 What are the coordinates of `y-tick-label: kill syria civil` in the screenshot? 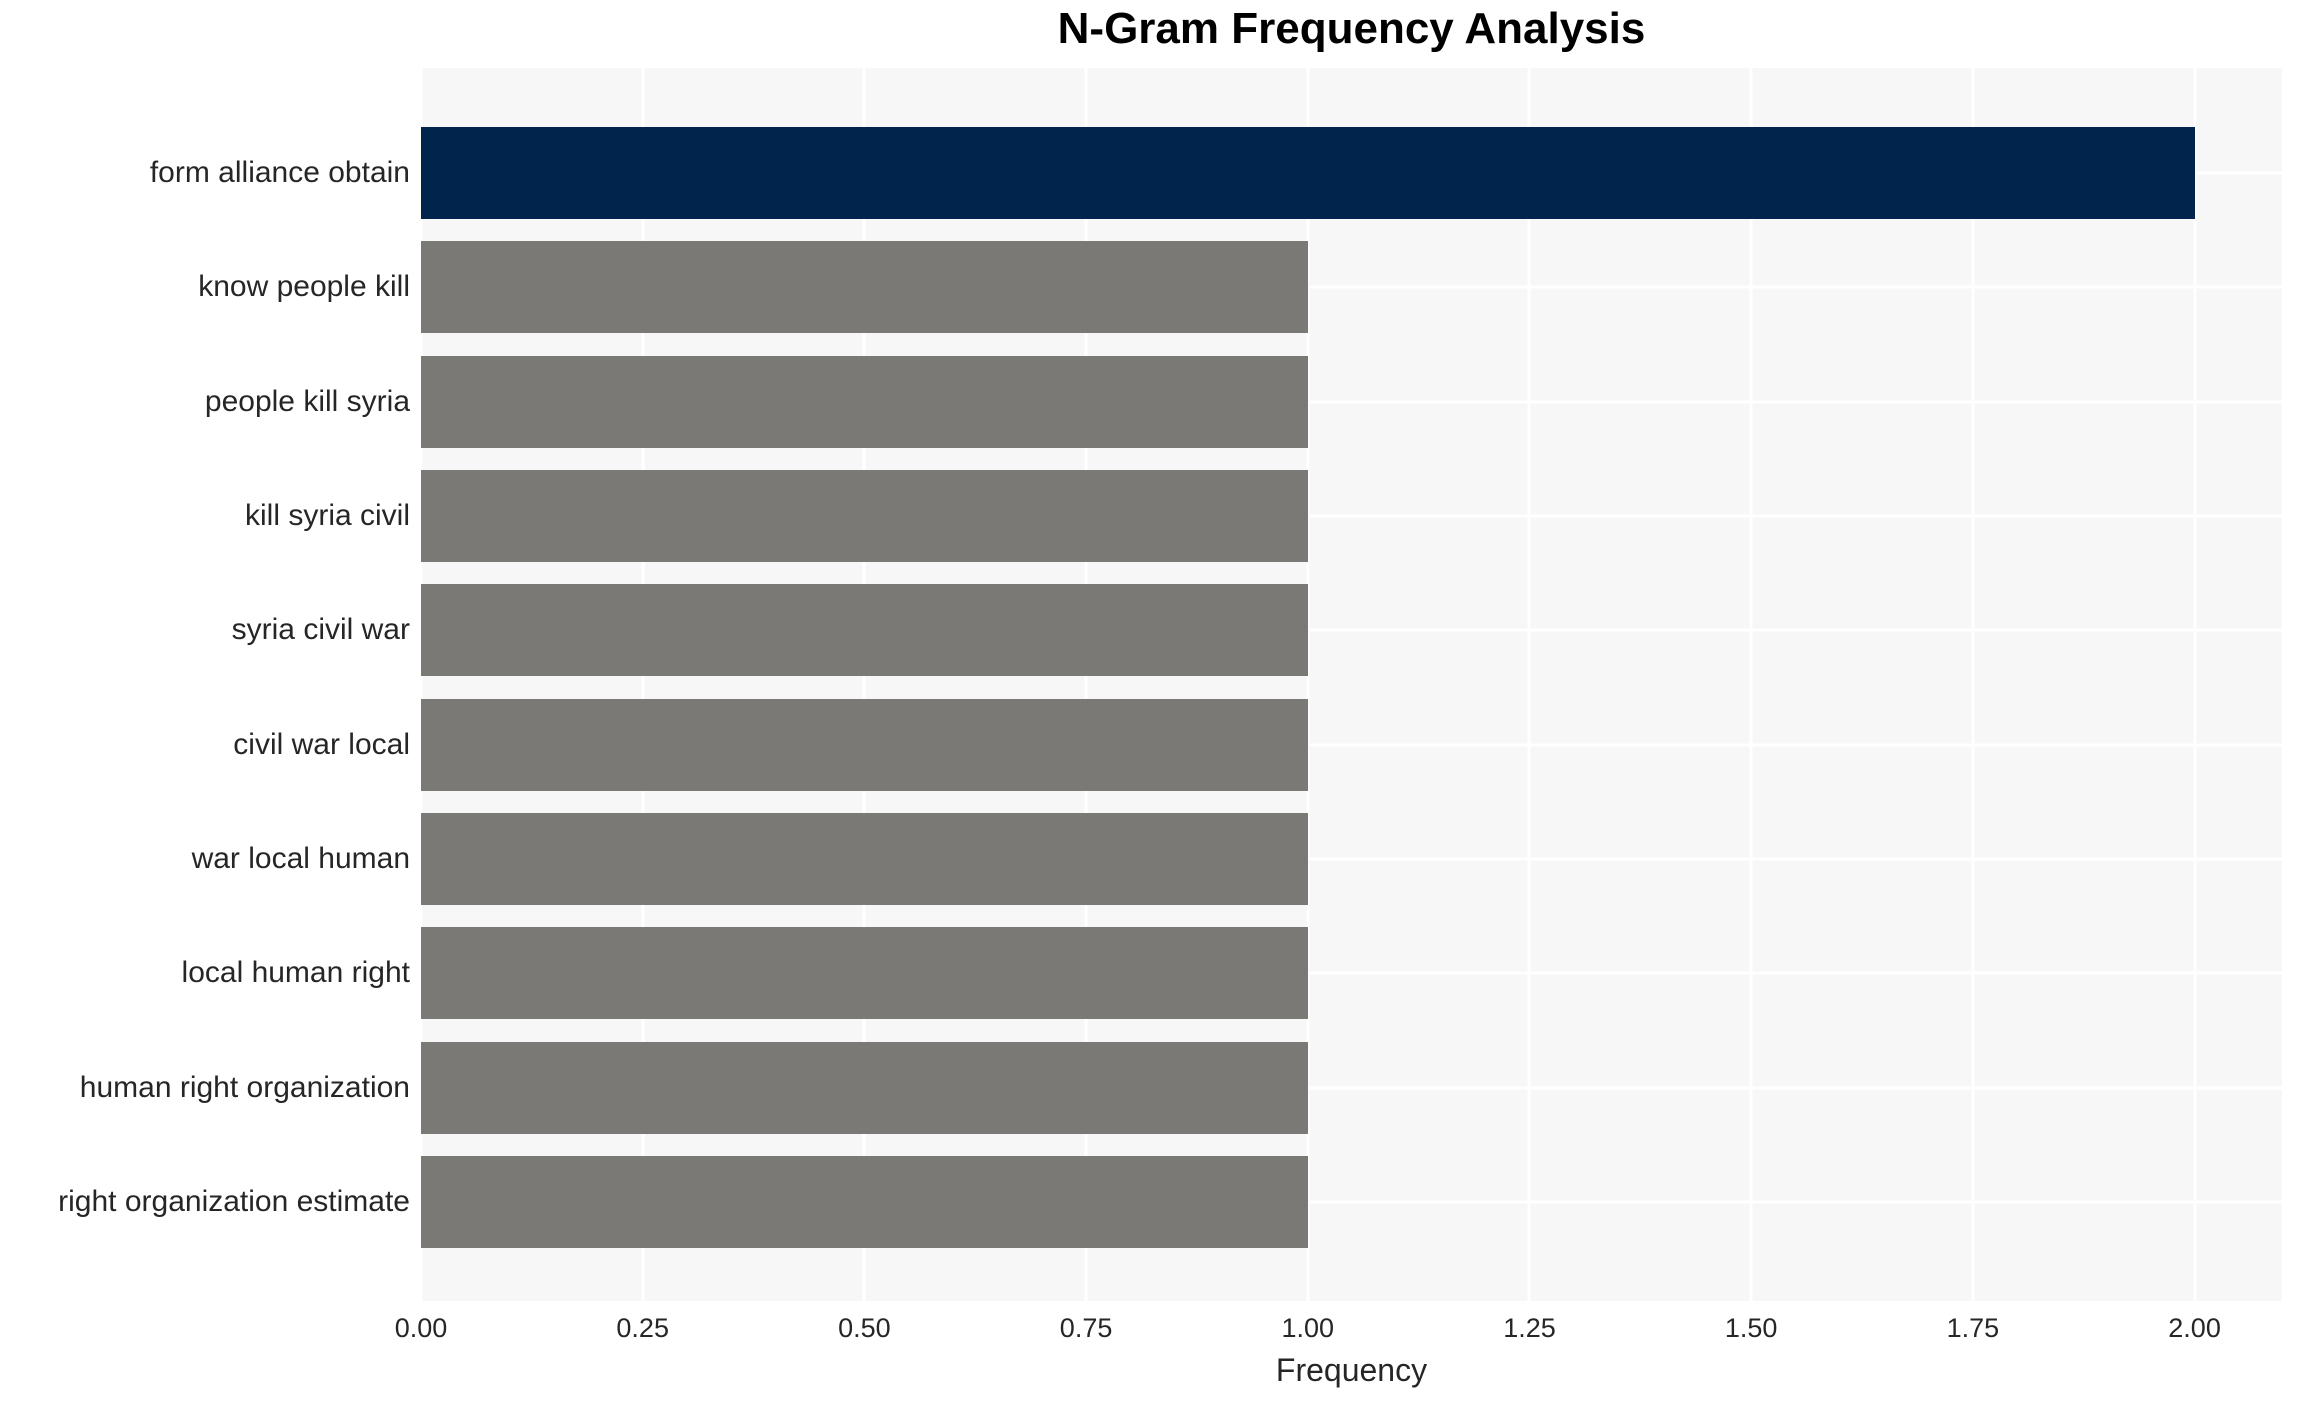 It's located at (327, 516).